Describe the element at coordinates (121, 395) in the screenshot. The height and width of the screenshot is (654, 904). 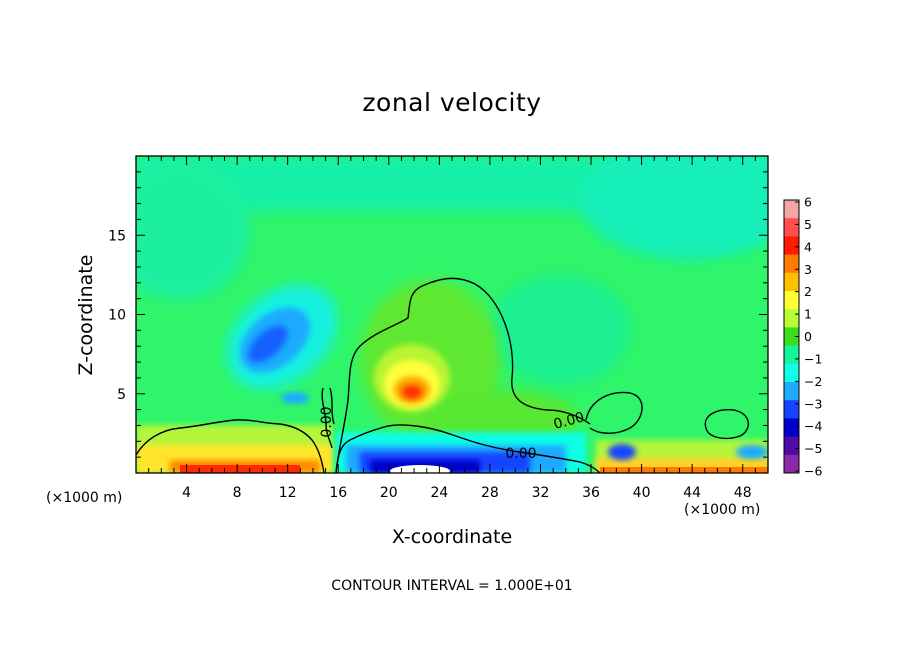
I see `y-tick-label: 5` at that location.